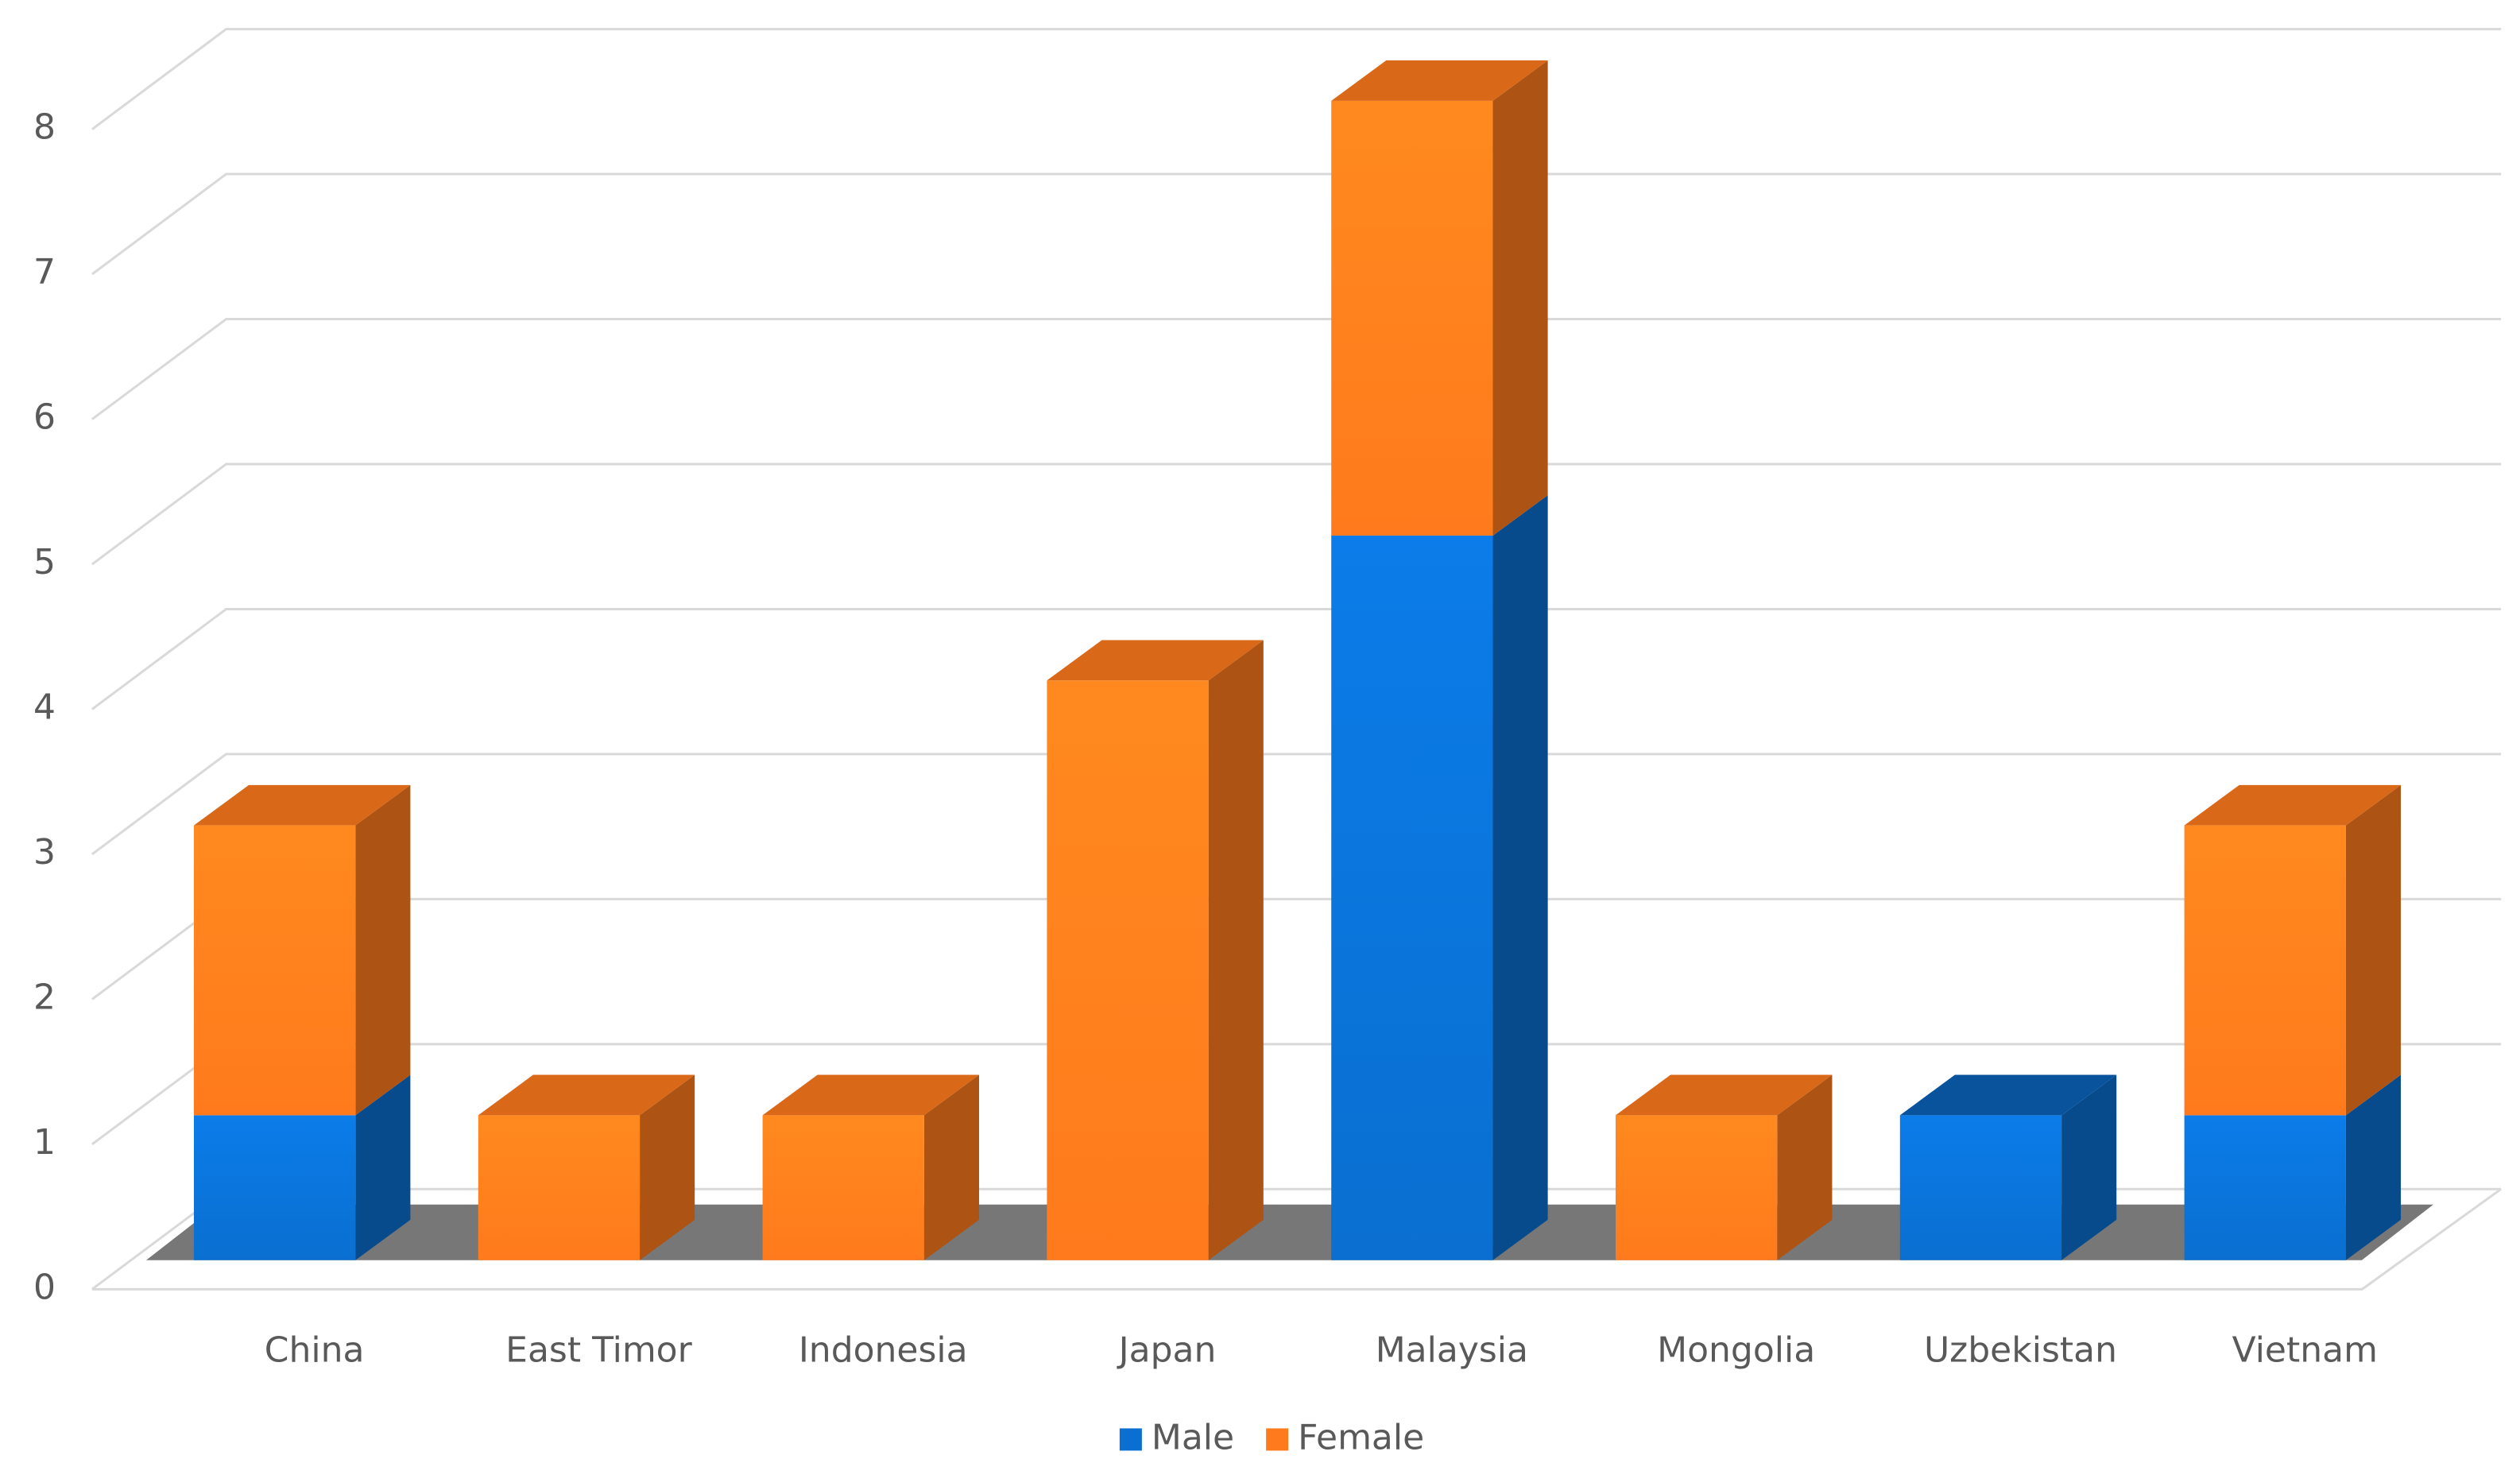 The width and height of the screenshot is (2520, 1467). Describe the element at coordinates (44, 128) in the screenshot. I see `y-tick-label: 8` at that location.